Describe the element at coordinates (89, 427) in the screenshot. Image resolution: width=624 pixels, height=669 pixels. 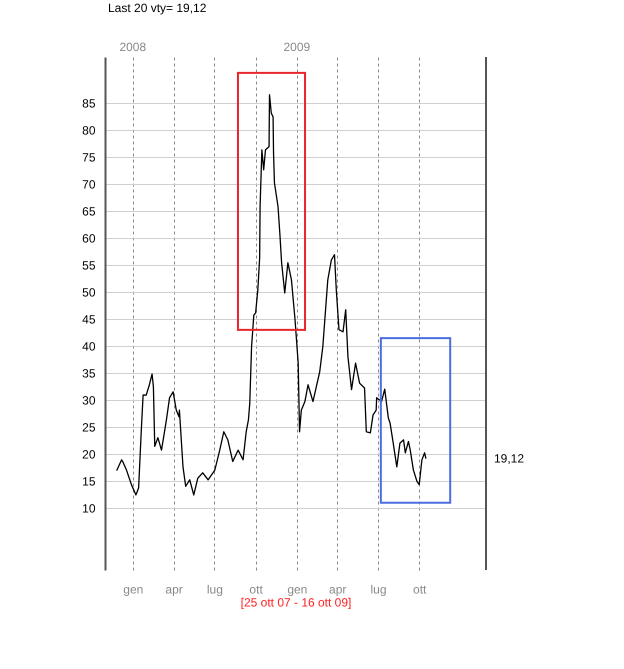
I see `y-tick-label: 25` at that location.